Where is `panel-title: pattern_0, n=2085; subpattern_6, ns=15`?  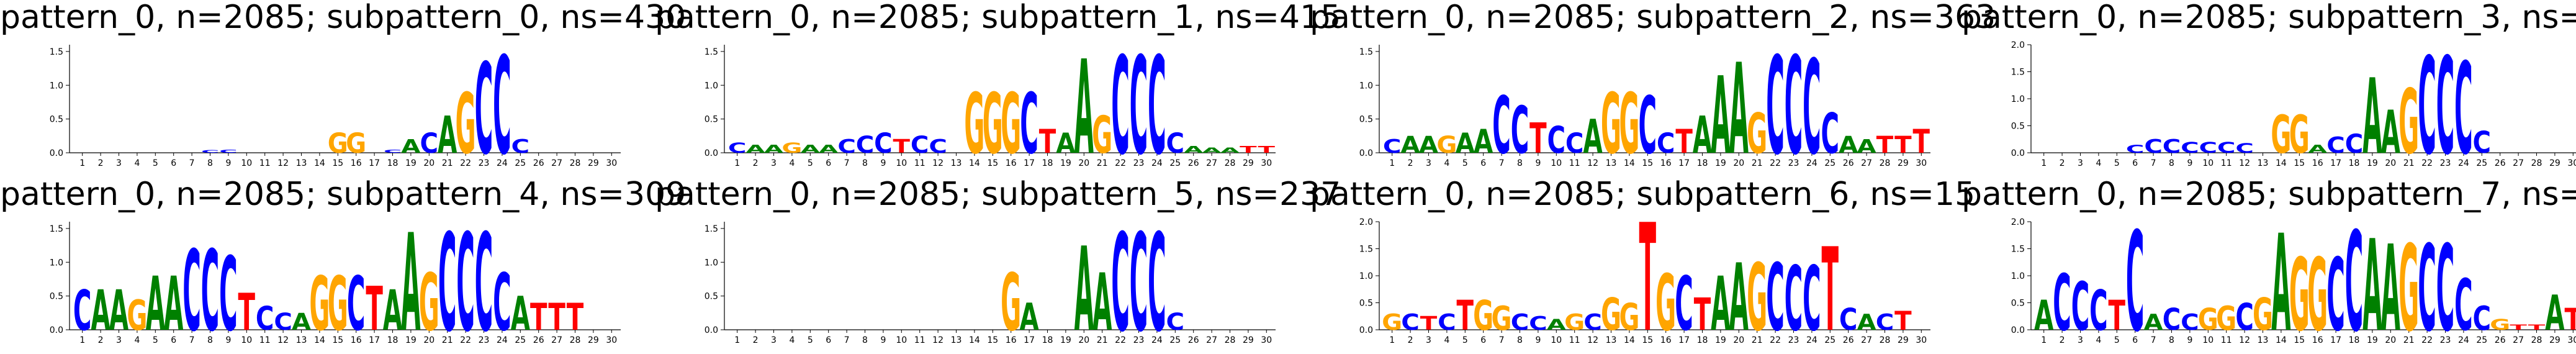 panel-title: pattern_0, n=2085; subpattern_6, ns=15 is located at coordinates (1643, 194).